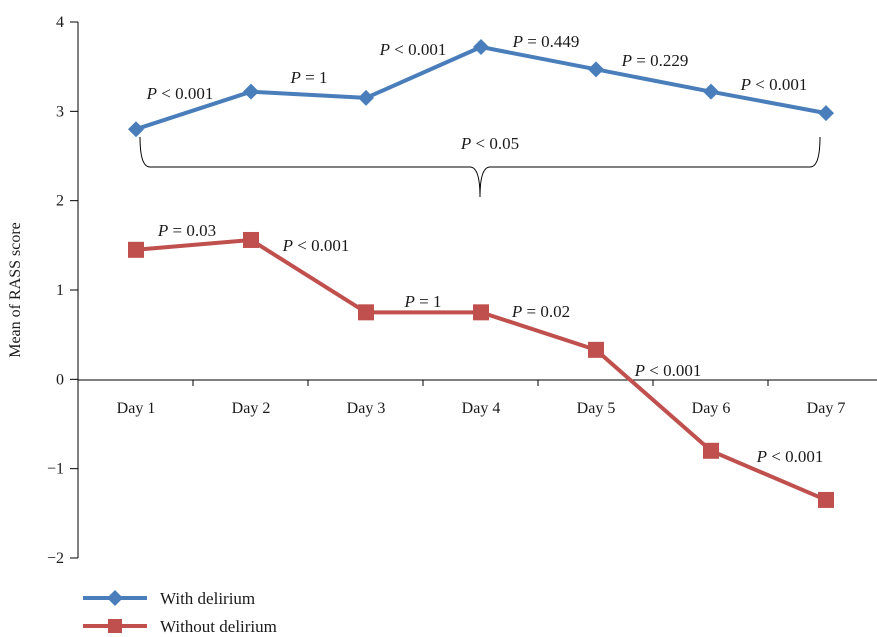 The width and height of the screenshot is (877, 637). What do you see at coordinates (55, 558) in the screenshot?
I see `y-tick-label: −2` at bounding box center [55, 558].